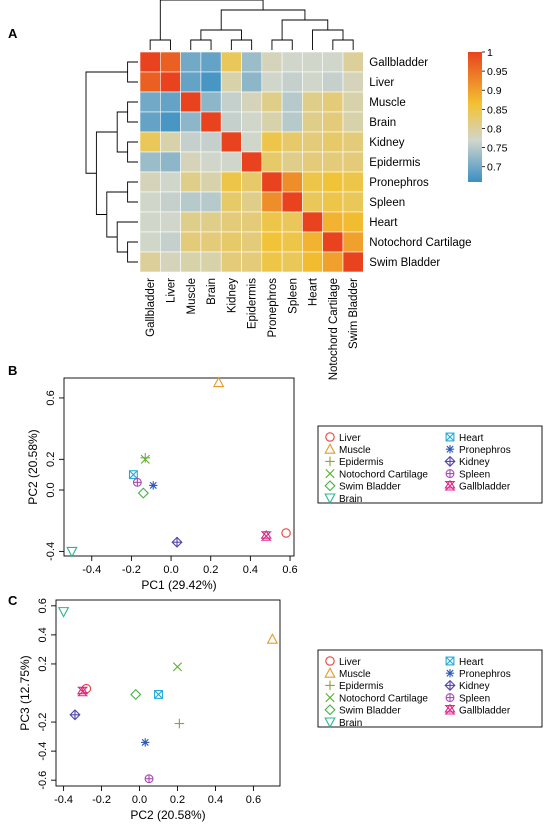 Image resolution: width=550 pixels, height=838 pixels. What do you see at coordinates (292, 242) in the screenshot?
I see `heatmap-cell-notochord-cartilage-spleen` at bounding box center [292, 242].